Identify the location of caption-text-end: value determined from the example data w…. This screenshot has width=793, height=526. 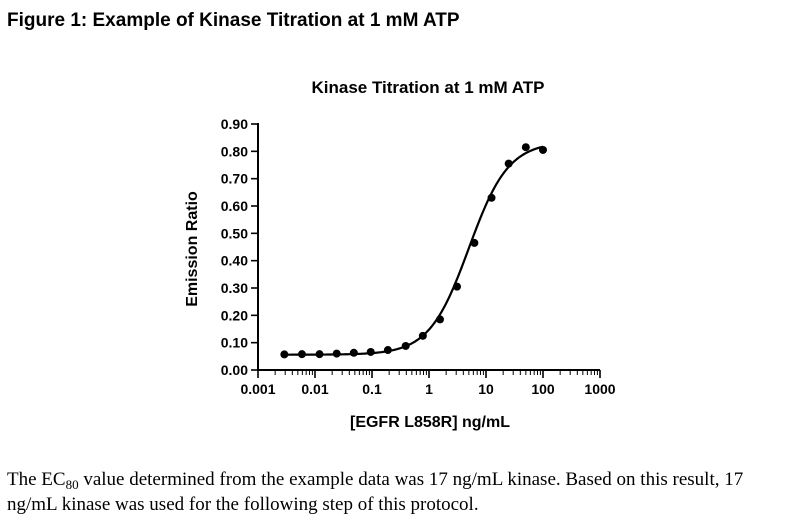
(375, 492).